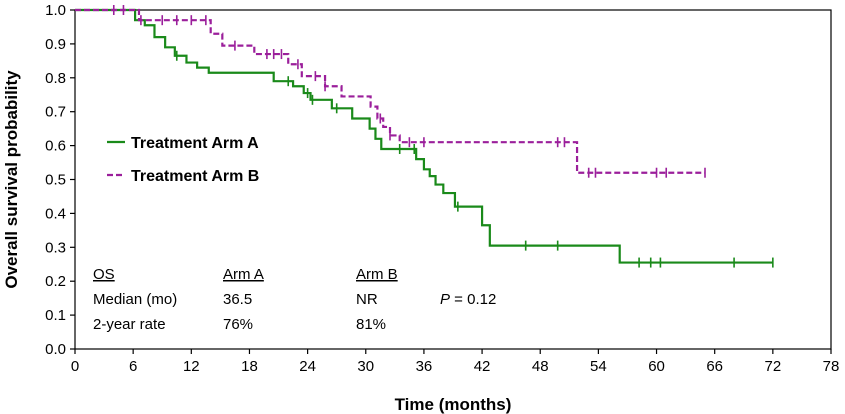  Describe the element at coordinates (11, 179) in the screenshot. I see `y-axis-title: Overall survival probability` at that location.